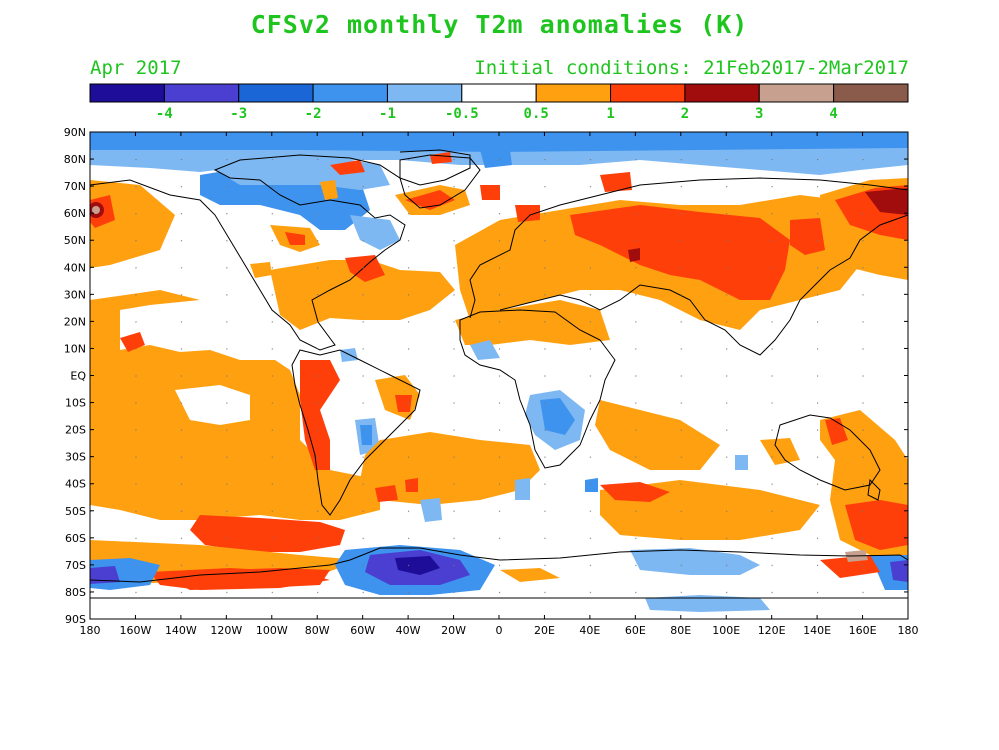 This screenshot has height=750, width=999. What do you see at coordinates (75, 294) in the screenshot?
I see `lat-tick-label: 30N` at bounding box center [75, 294].